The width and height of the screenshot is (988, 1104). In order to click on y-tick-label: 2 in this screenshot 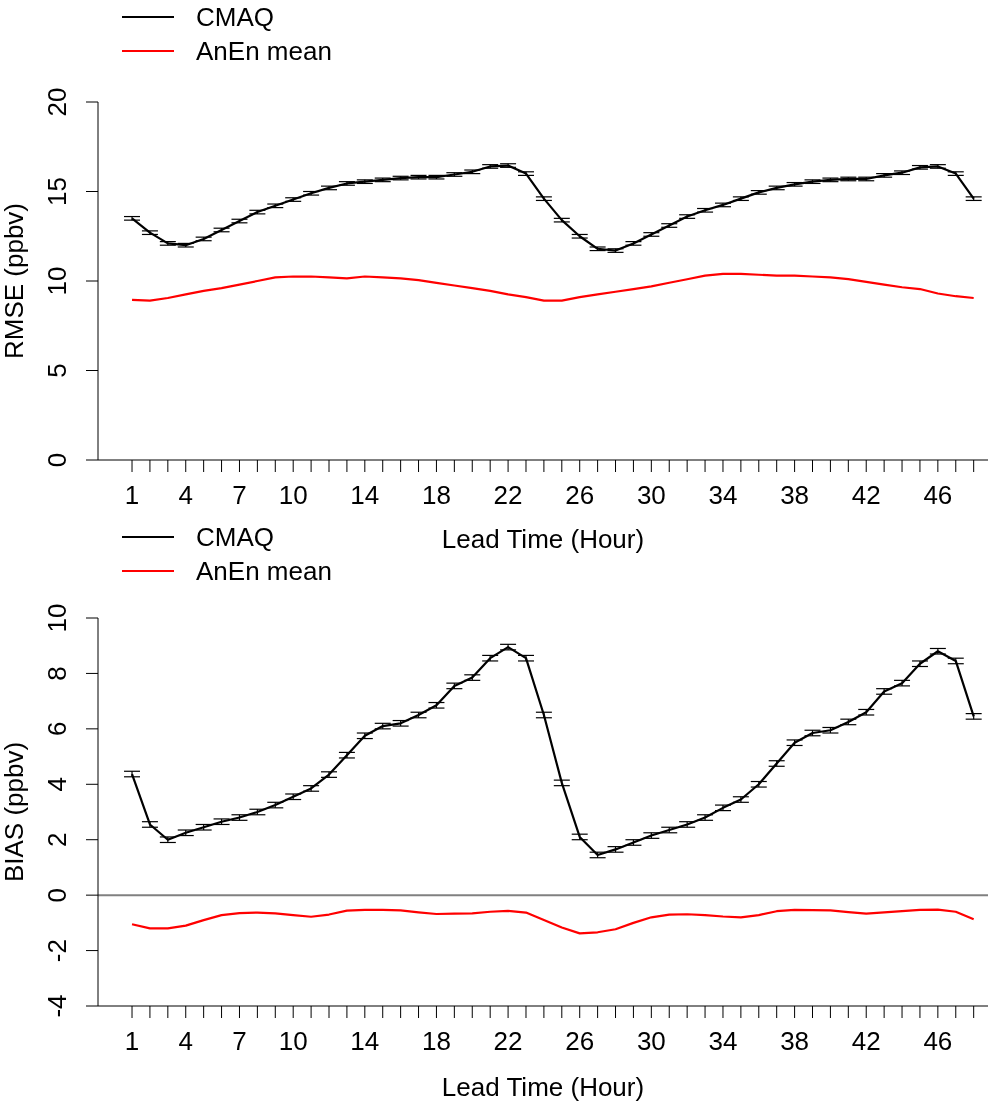, I will do `click(57, 839)`.